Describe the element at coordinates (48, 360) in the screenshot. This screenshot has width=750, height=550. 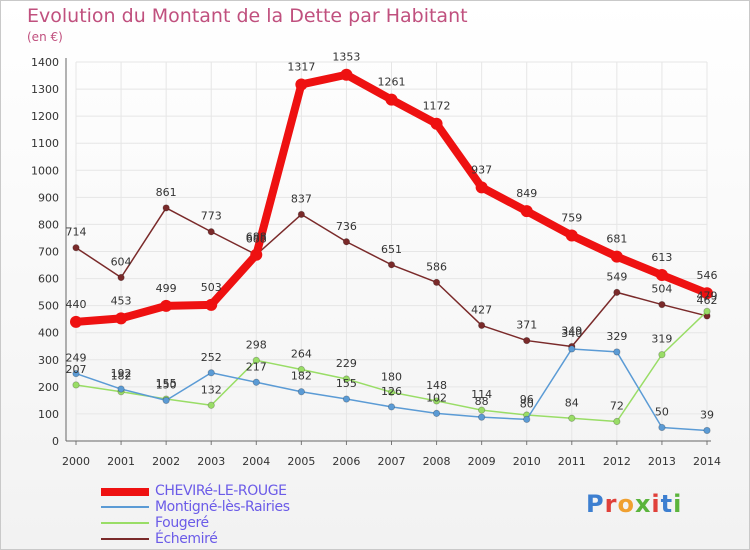
I see `y-tick-label-300: 300` at that location.